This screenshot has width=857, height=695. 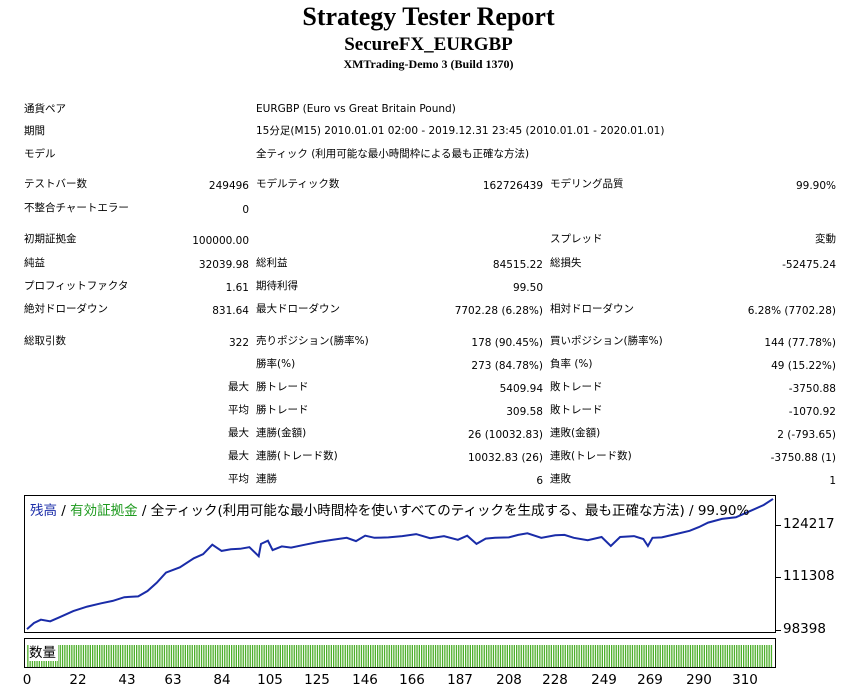 What do you see at coordinates (517, 265) in the screenshot?
I see `gross-profit-value: 84515.22` at bounding box center [517, 265].